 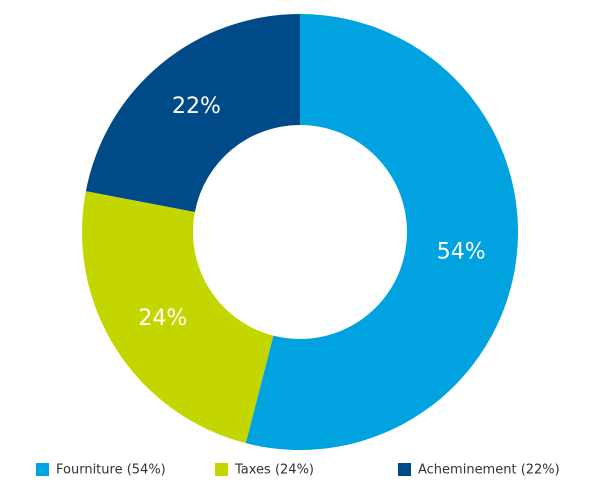 What do you see at coordinates (489, 470) in the screenshot?
I see `legend-label: Acheminement (22%)` at bounding box center [489, 470].